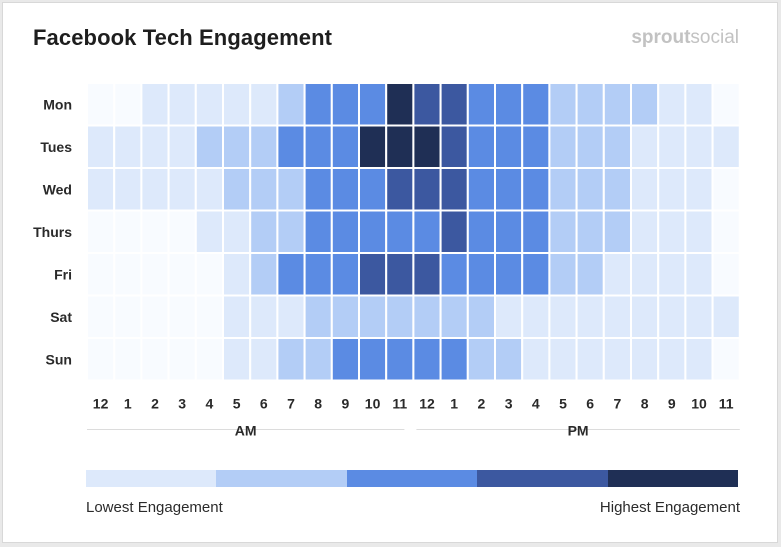 The width and height of the screenshot is (781, 547). I want to click on column-label: 8, so click(645, 404).